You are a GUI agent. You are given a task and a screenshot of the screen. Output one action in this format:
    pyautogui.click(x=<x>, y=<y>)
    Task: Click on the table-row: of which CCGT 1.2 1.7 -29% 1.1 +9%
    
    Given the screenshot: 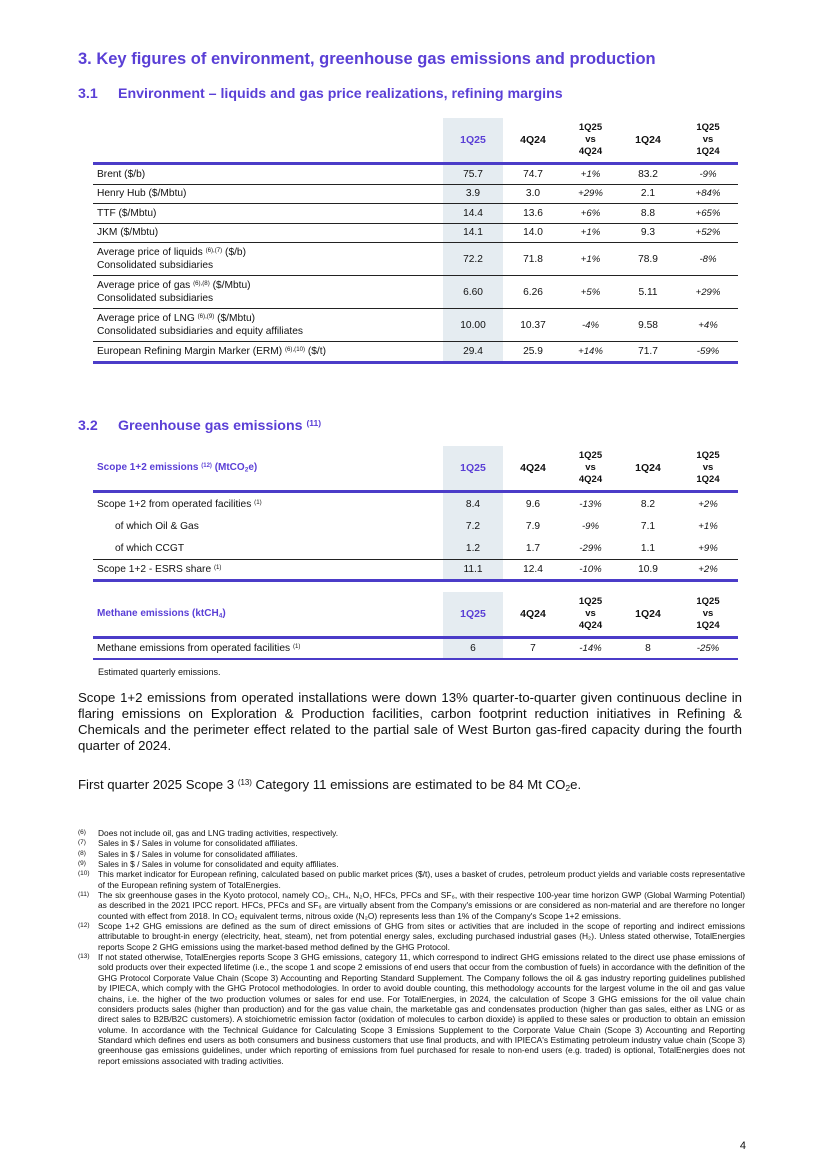 What is the action you would take?
    pyautogui.click(x=415, y=548)
    